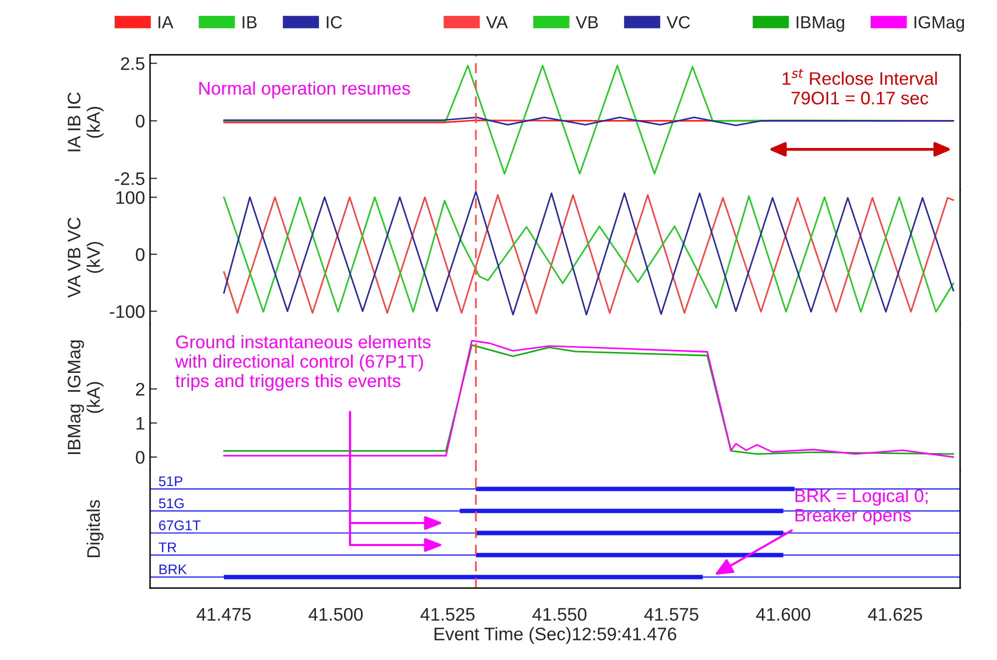 The height and width of the screenshot is (660, 997). Describe the element at coordinates (497, 22) in the screenshot. I see `legend-label: VA` at that location.